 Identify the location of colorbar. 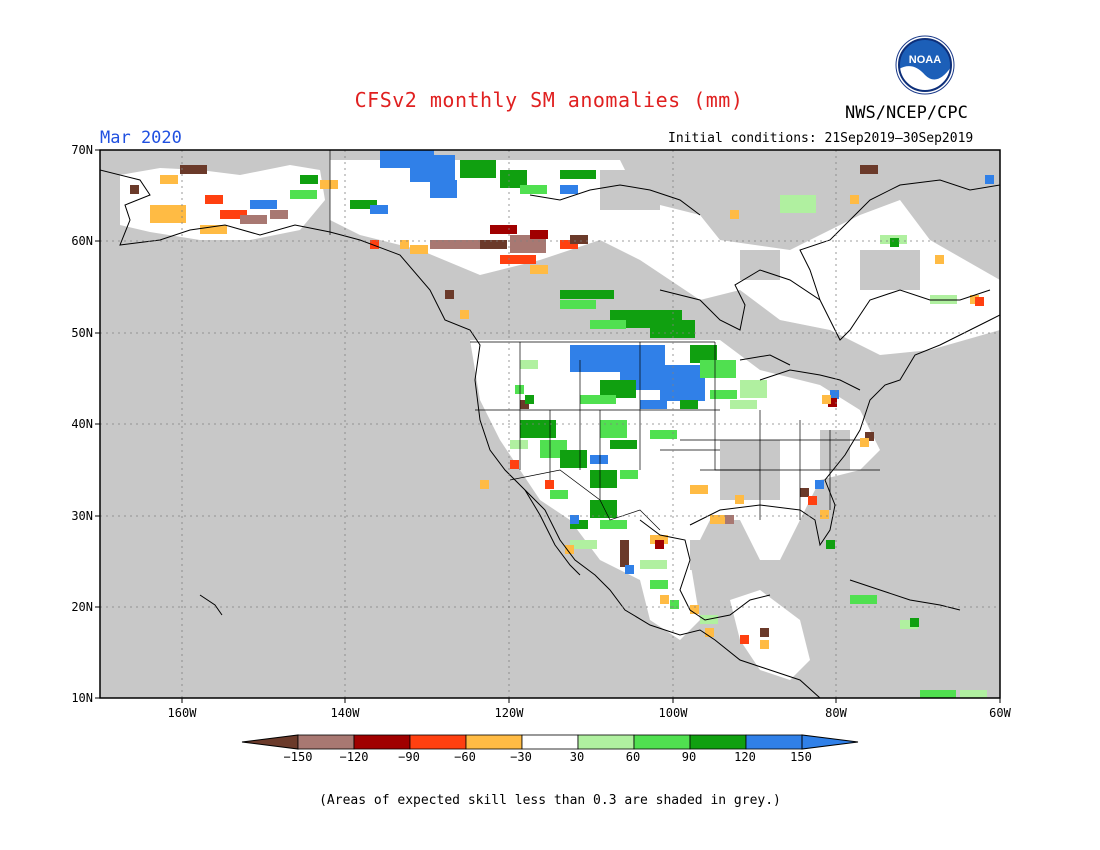
(550, 742).